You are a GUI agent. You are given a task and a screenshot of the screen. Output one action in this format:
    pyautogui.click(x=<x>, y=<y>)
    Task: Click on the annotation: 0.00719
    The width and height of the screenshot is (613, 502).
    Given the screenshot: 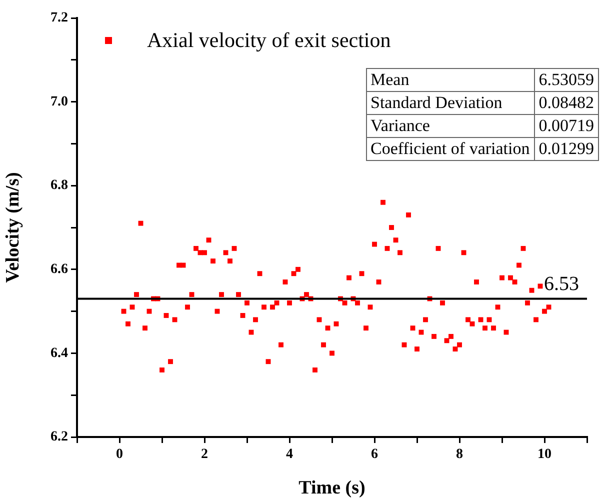 What is the action you would take?
    pyautogui.click(x=566, y=126)
    